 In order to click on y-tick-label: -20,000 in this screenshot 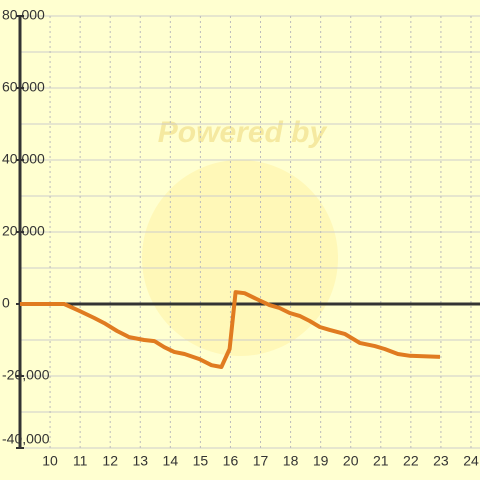, I will do `click(26, 375)`.